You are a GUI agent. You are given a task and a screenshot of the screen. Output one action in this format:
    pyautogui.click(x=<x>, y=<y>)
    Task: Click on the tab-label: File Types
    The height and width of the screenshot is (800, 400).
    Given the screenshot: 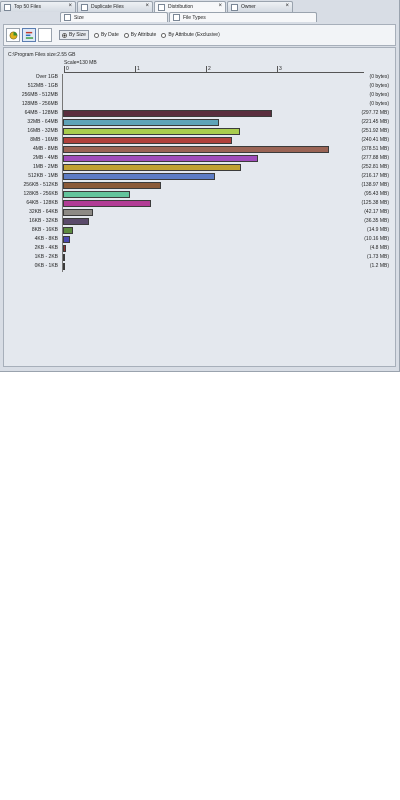 What is the action you would take?
    pyautogui.click(x=194, y=17)
    